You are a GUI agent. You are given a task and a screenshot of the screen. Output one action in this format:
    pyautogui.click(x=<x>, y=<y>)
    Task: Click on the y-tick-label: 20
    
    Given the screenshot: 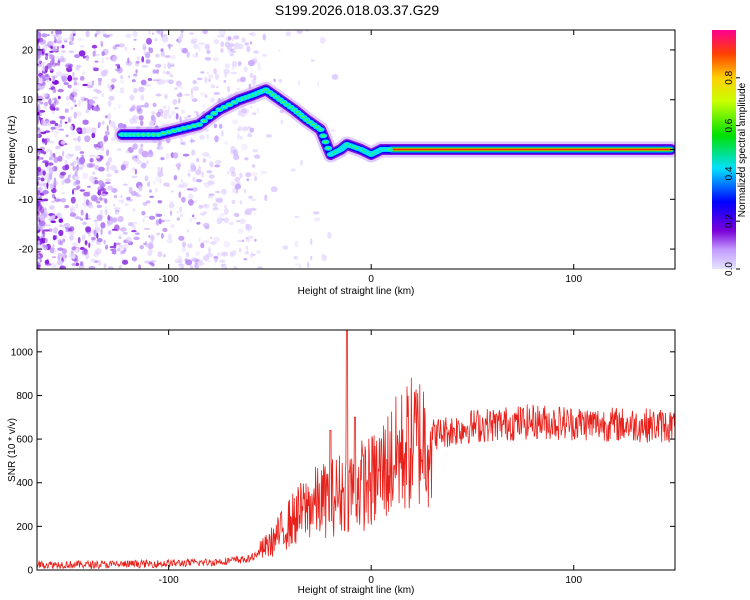 What is the action you would take?
    pyautogui.click(x=28, y=50)
    